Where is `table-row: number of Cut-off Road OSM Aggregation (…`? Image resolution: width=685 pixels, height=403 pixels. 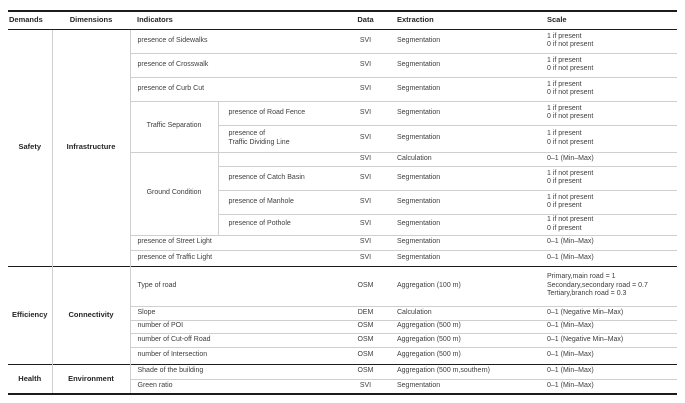 table-row: number of Cut-off Road OSM Aggregation (… is located at coordinates (342, 339).